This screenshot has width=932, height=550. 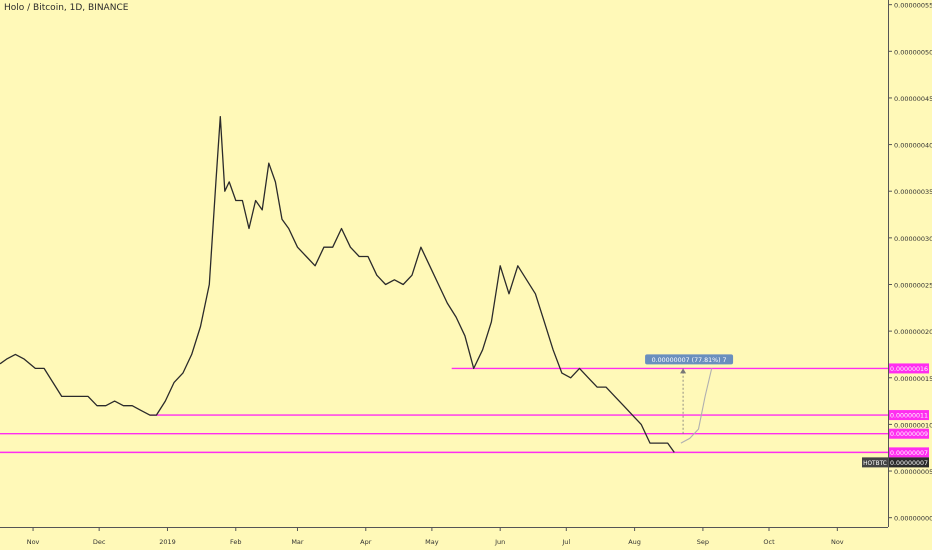 I want to click on x-tick-label: Aug, so click(x=634, y=542).